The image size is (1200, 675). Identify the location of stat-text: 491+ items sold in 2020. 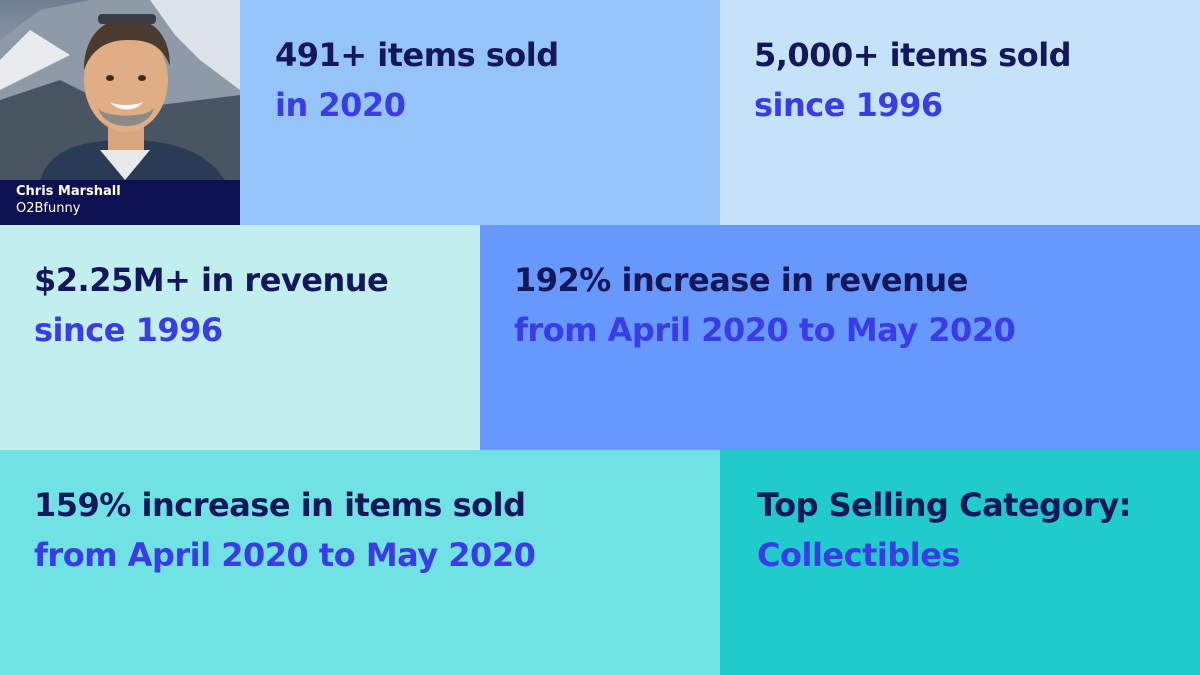
(417, 80).